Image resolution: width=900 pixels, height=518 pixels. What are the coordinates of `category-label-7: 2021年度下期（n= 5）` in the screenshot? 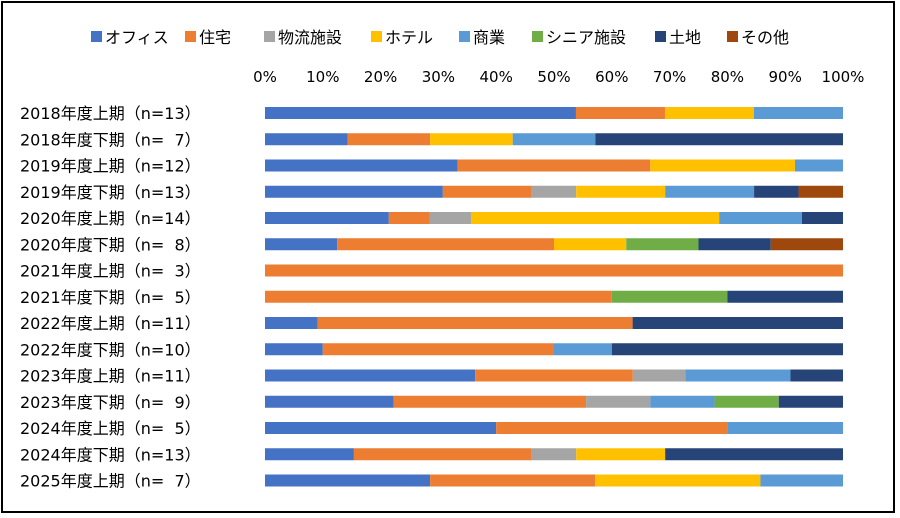 It's located at (110, 297).